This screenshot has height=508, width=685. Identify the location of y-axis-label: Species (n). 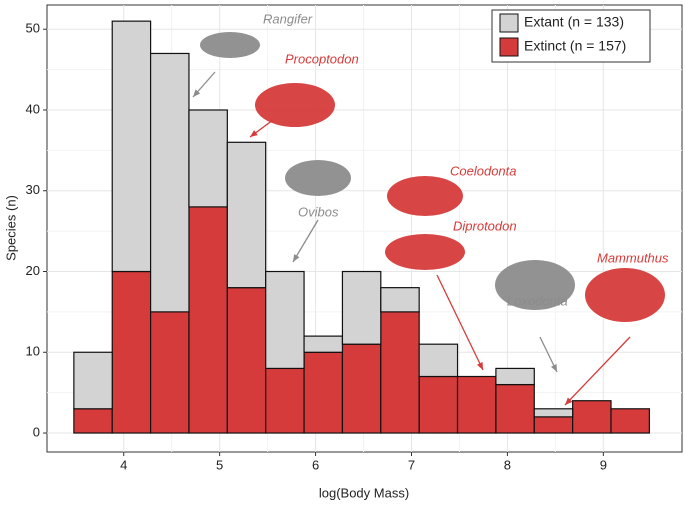
(10, 228).